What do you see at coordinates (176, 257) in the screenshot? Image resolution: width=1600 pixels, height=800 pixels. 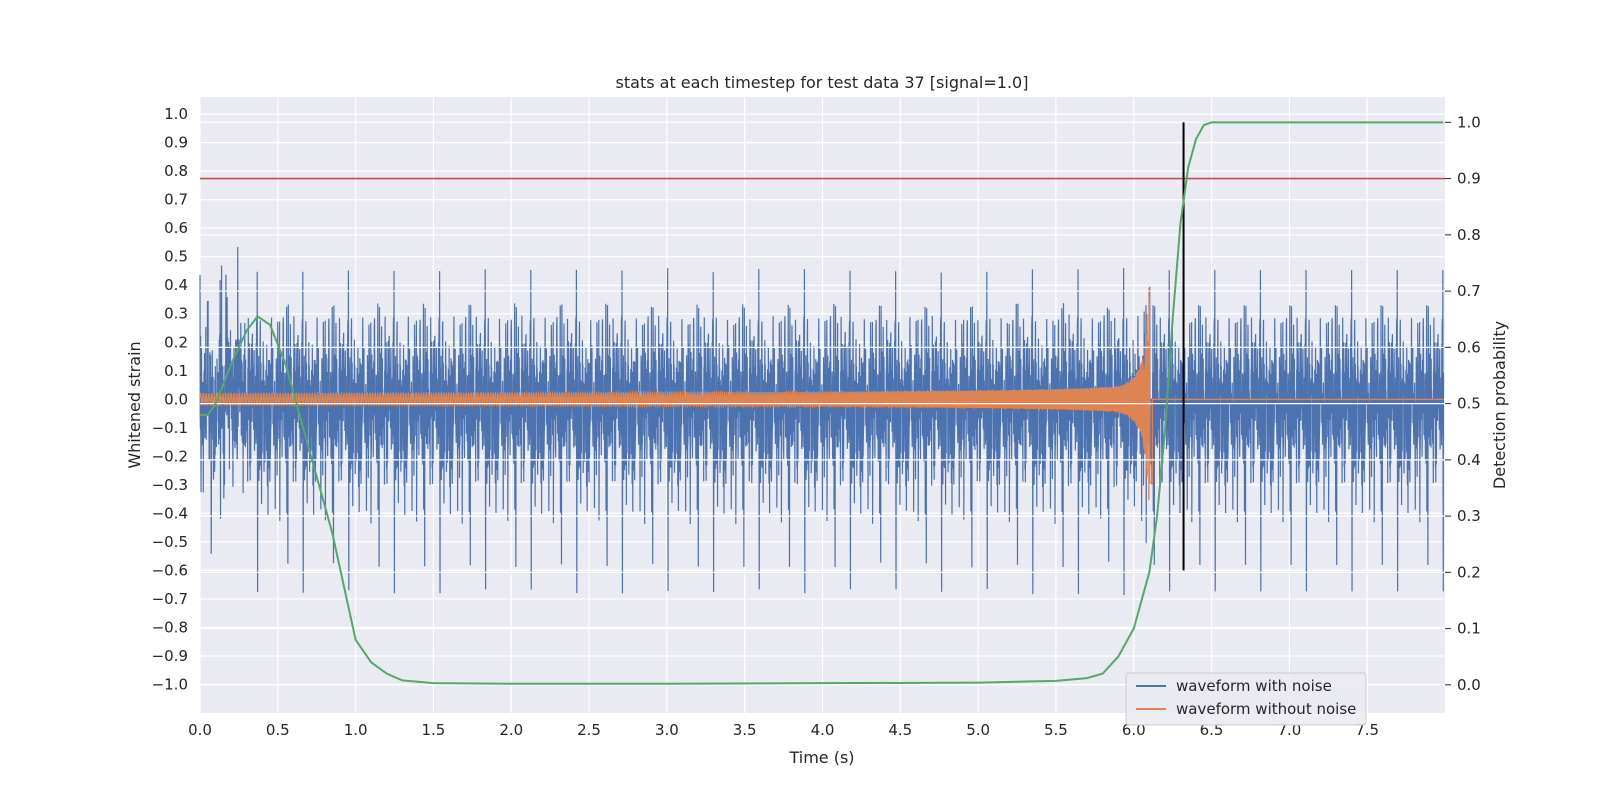 I see `y-left-tick-label-5: 0.5` at bounding box center [176, 257].